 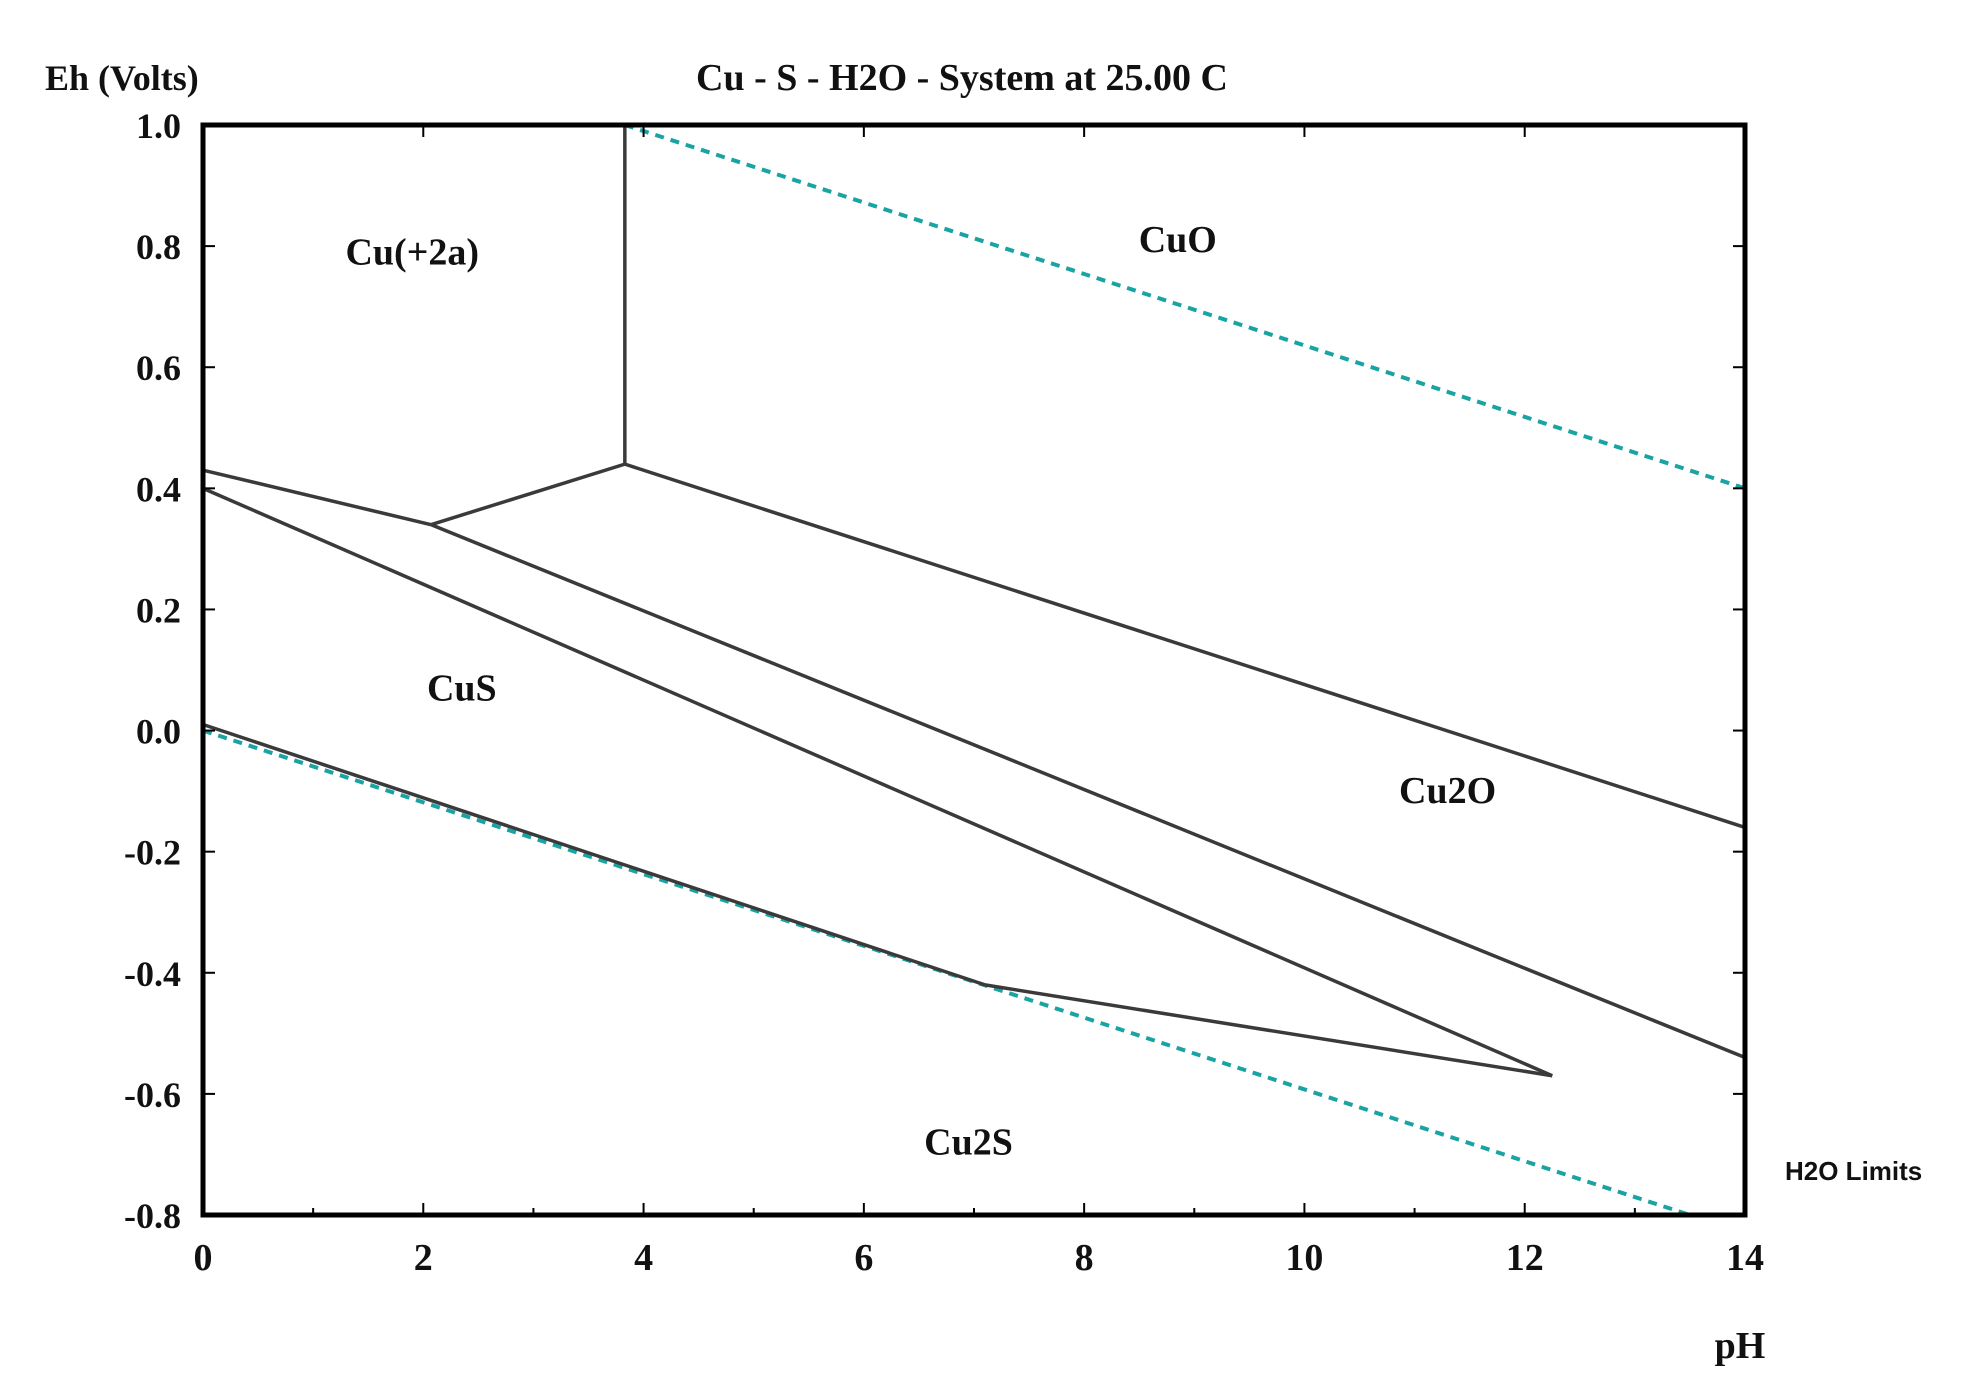 What do you see at coordinates (643, 1258) in the screenshot?
I see `x-tick-label: 4` at bounding box center [643, 1258].